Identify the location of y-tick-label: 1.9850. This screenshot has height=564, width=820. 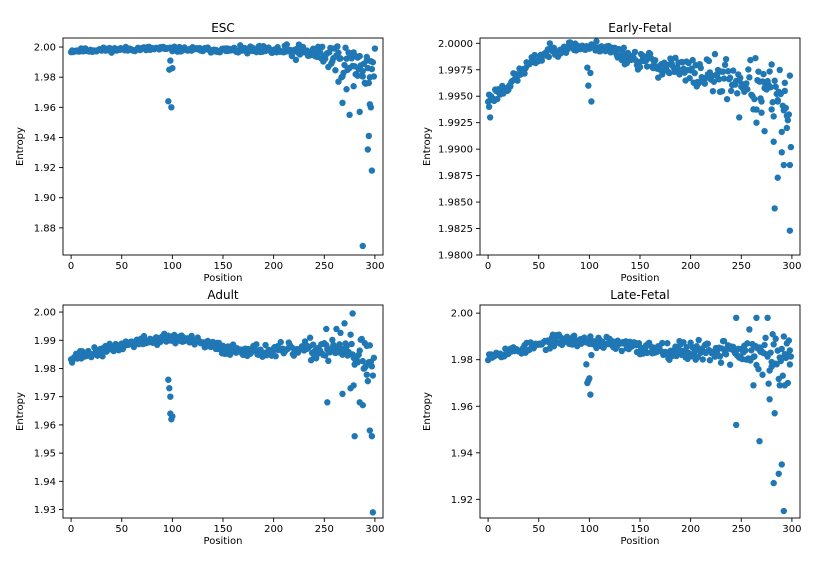
(455, 203).